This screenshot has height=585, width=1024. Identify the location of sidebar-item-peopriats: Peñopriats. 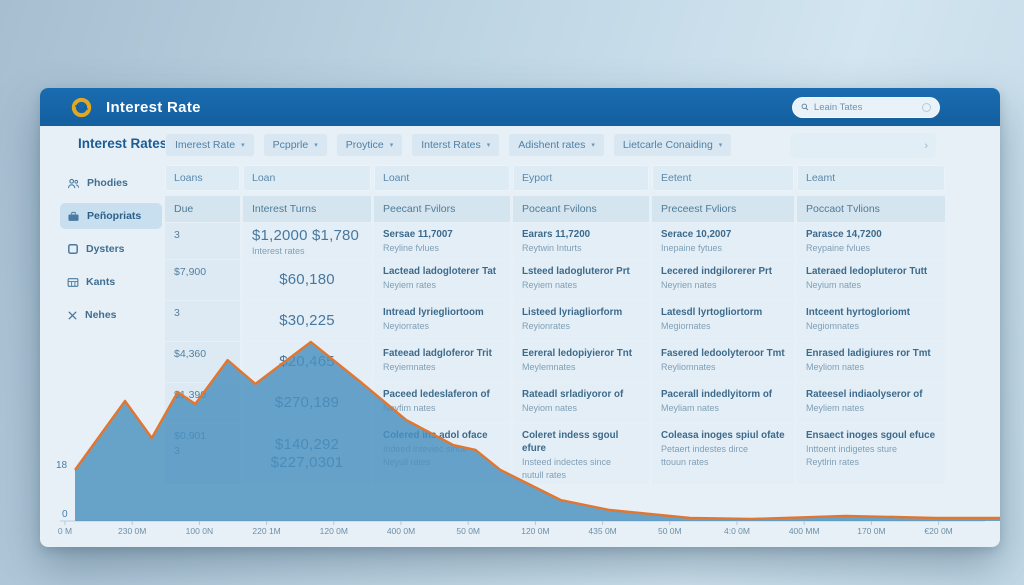
(111, 216).